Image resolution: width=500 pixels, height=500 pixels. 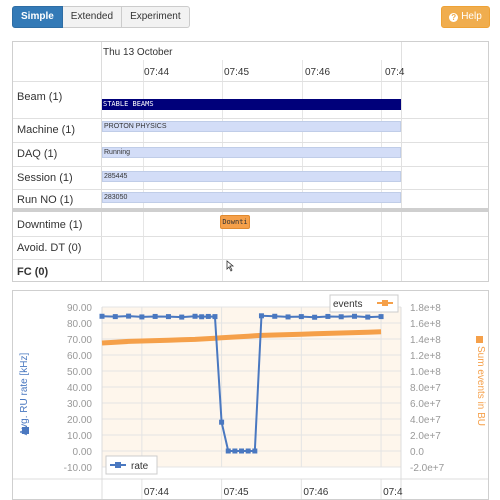 I want to click on y-right-tick-label: 1.0e+8, so click(x=425, y=372).